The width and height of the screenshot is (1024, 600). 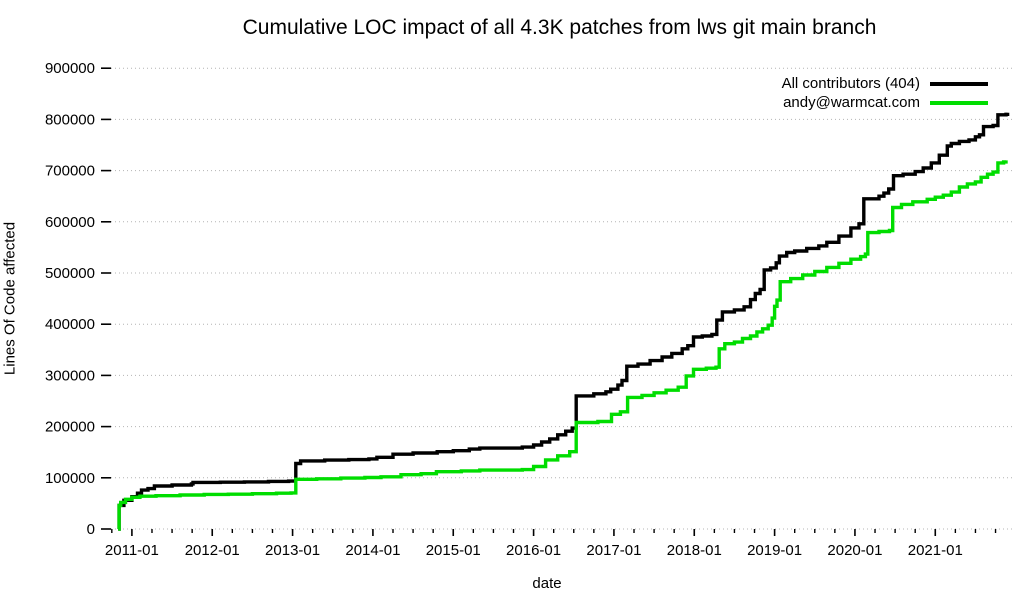 What do you see at coordinates (70, 68) in the screenshot?
I see `y-tick-label: 900000` at bounding box center [70, 68].